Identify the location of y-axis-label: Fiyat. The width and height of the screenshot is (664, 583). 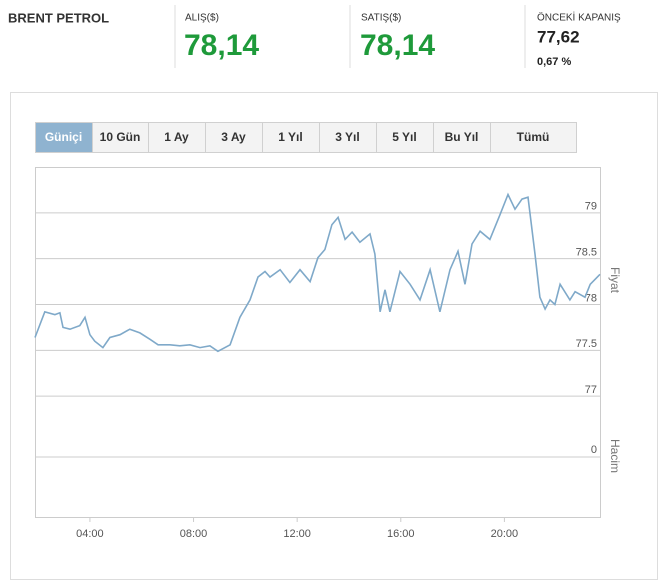
(615, 280).